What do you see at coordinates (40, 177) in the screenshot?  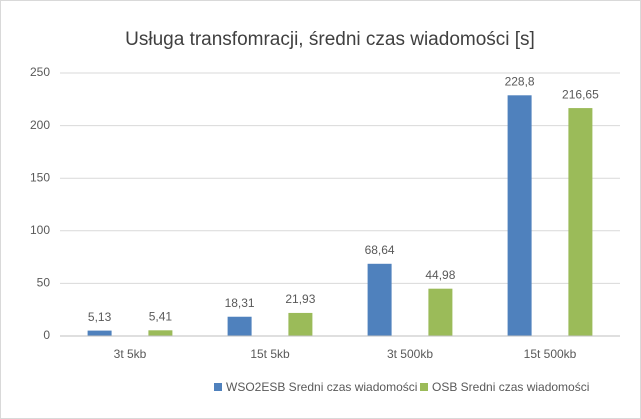 I see `y-tick-label: 150` at bounding box center [40, 177].